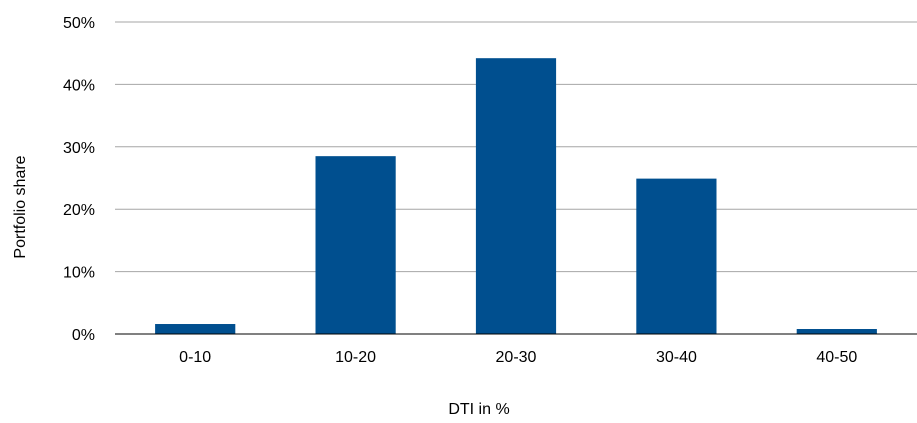  Describe the element at coordinates (355, 357) in the screenshot. I see `x-tick-label: 10-20` at that location.